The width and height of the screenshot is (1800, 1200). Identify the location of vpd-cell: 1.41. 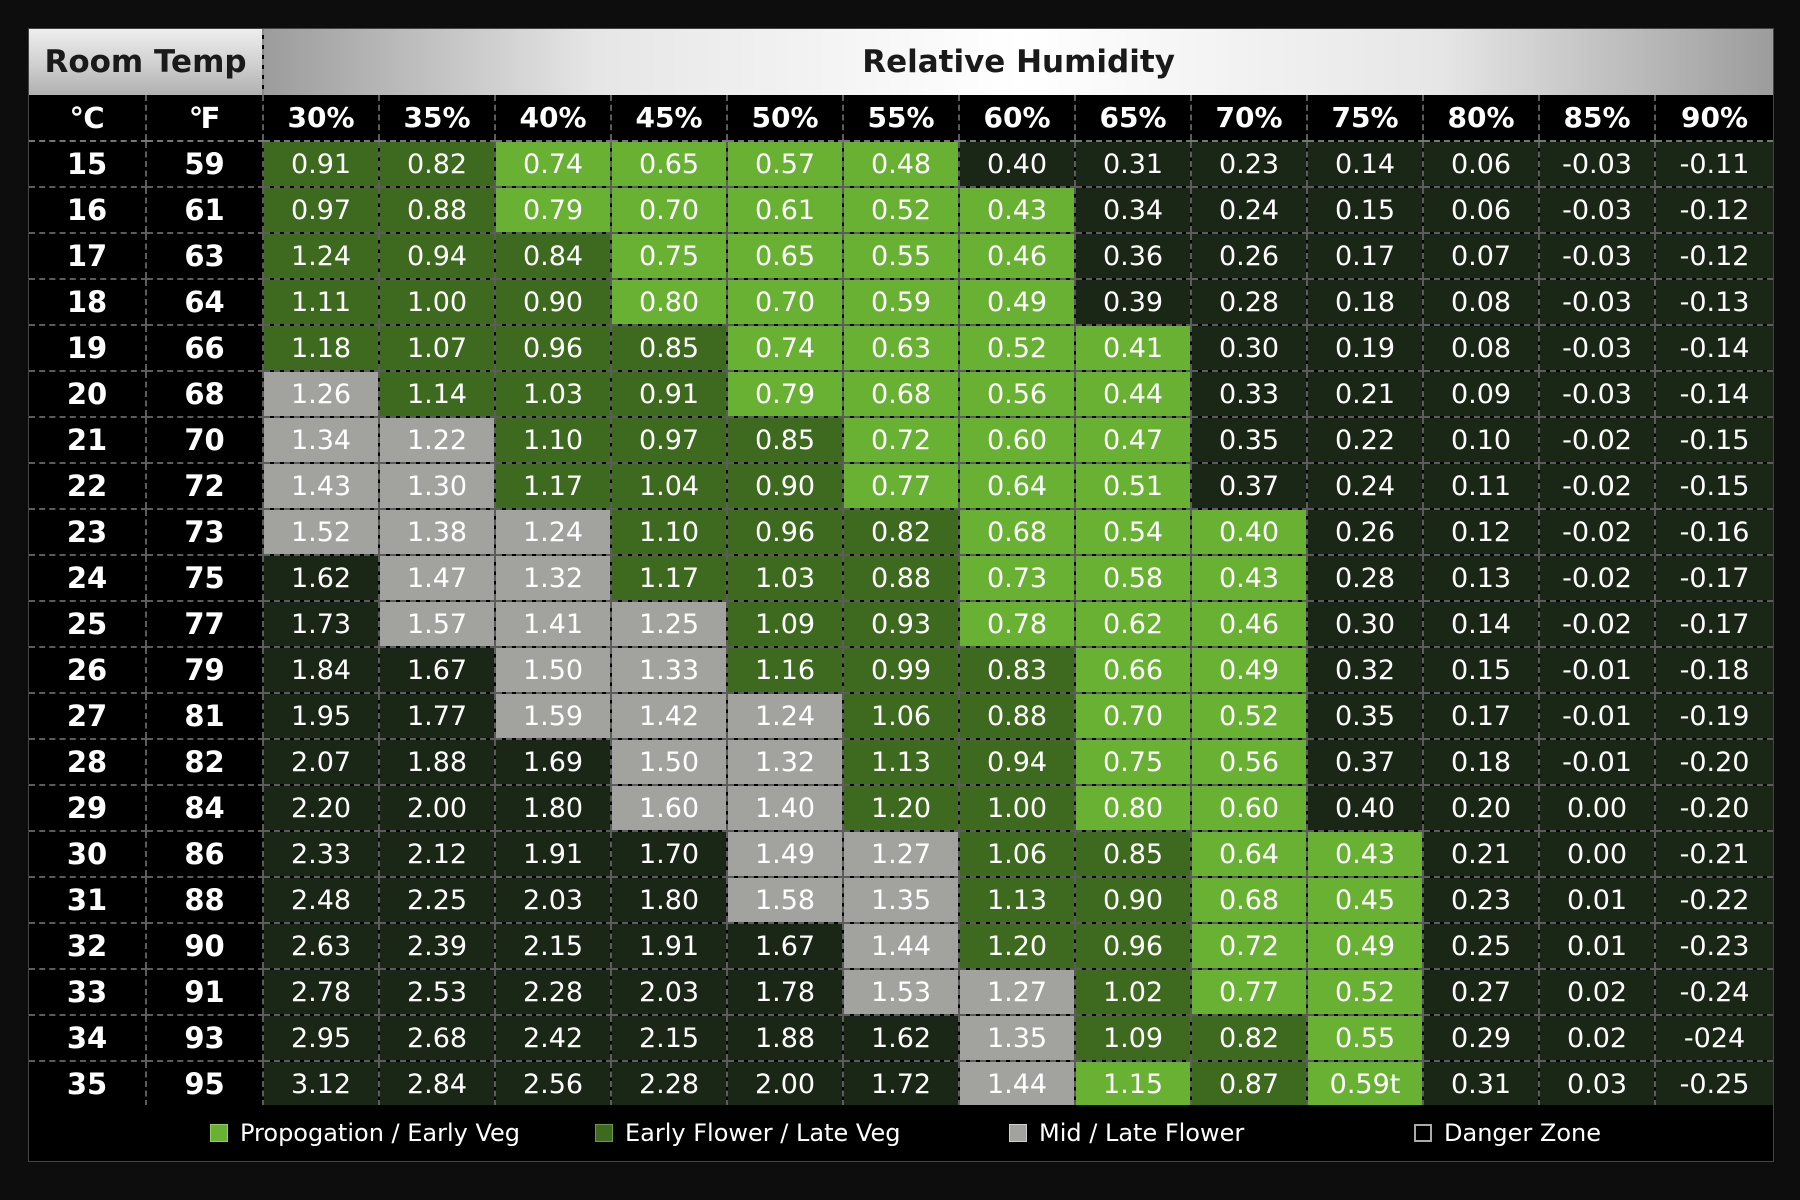
(553, 624).